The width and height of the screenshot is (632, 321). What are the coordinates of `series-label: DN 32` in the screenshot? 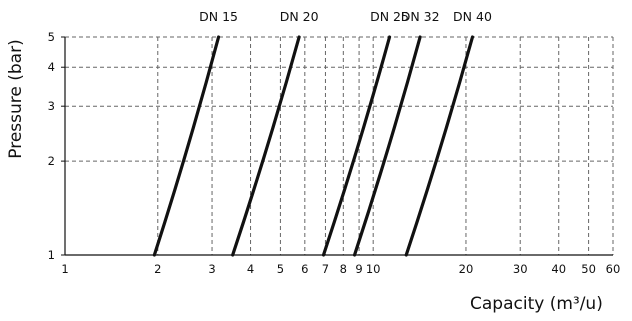 It's located at (420, 16).